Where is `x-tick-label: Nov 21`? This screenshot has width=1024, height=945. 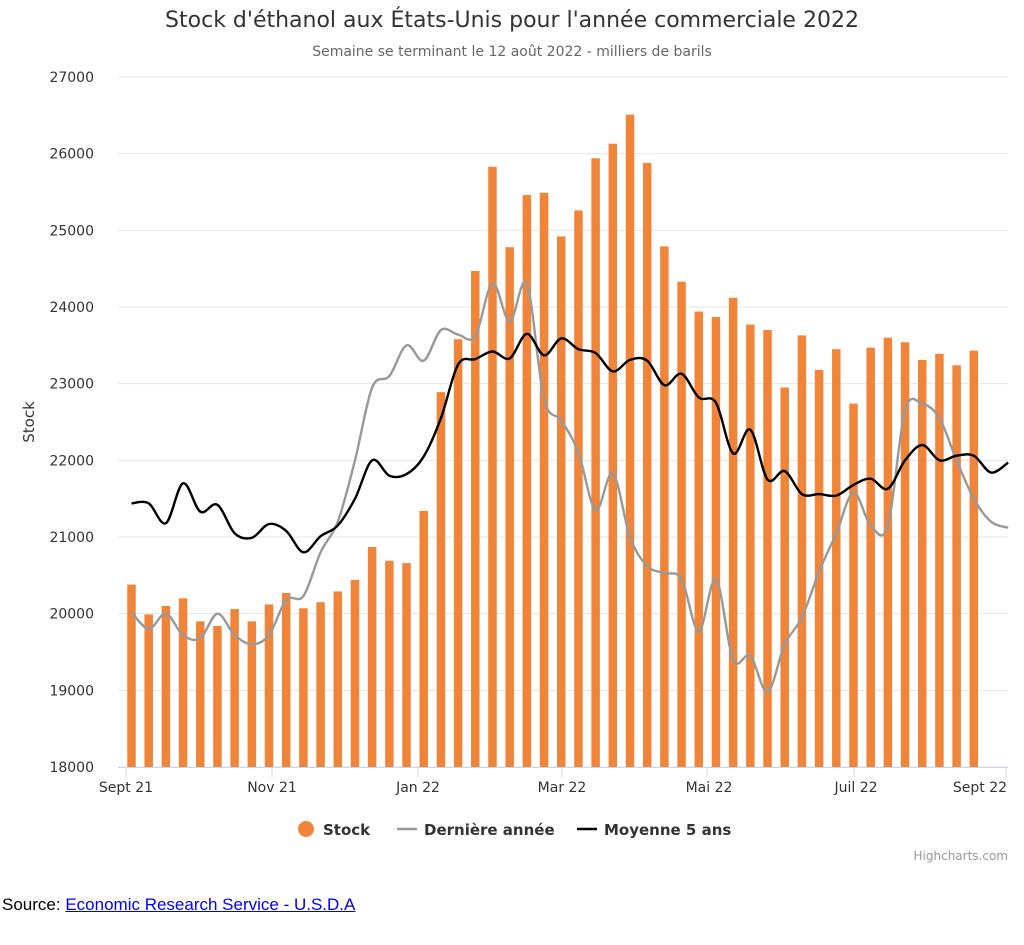 x-tick-label: Nov 21 is located at coordinates (272, 788).